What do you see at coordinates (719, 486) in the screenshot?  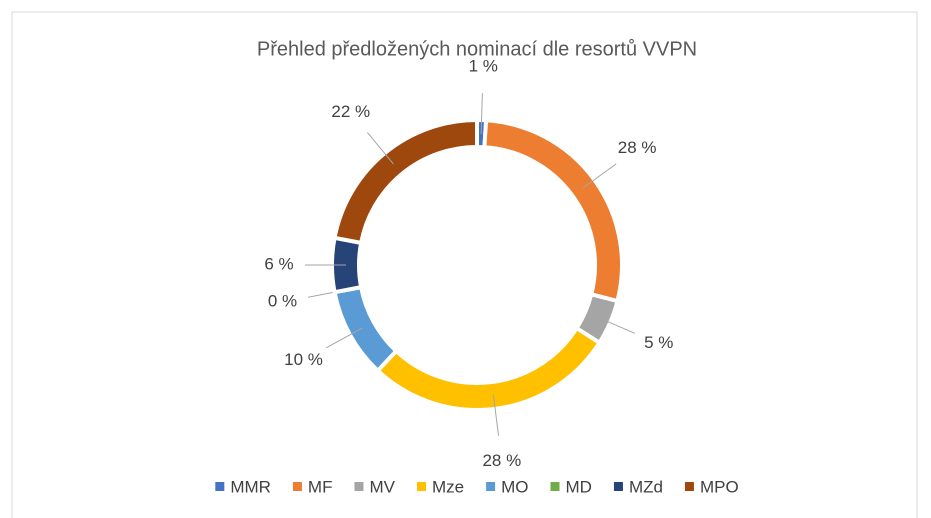 I see `legend-label: MPO` at bounding box center [719, 486].